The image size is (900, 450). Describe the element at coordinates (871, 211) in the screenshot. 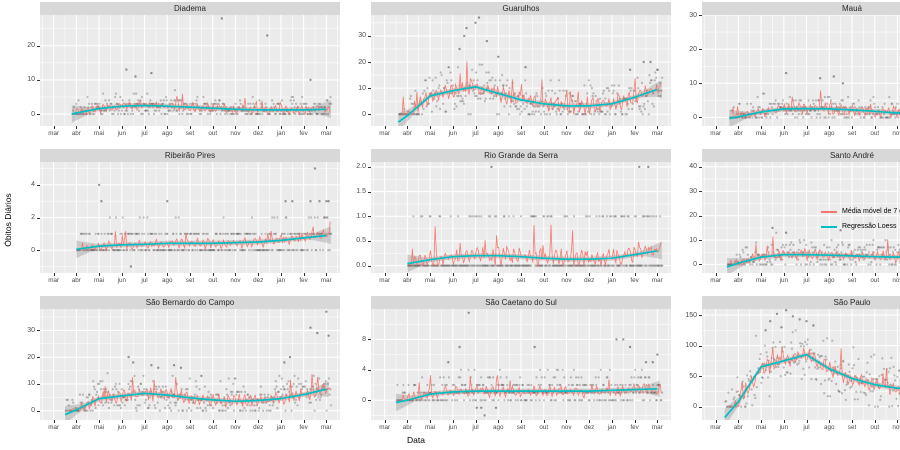

I see `legend-label: Média móvel de 7 dias` at that location.